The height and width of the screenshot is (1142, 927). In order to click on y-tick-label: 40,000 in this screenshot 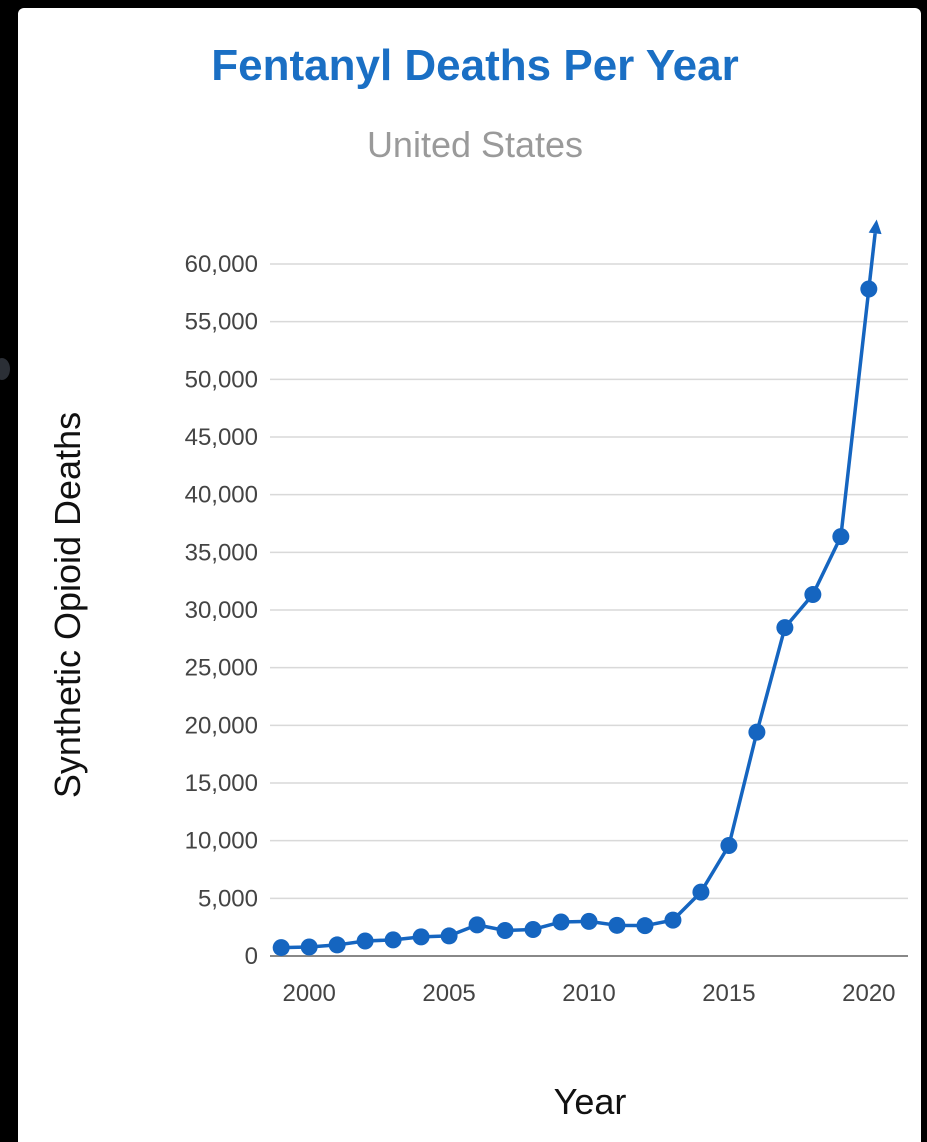, I will do `click(221, 495)`.